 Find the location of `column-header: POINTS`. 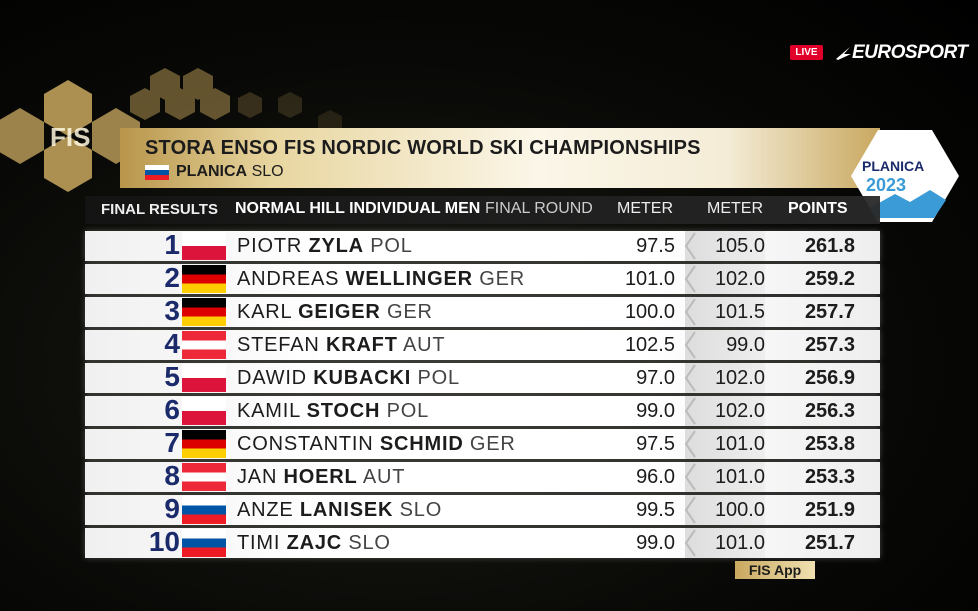

column-header: POINTS is located at coordinates (818, 208).